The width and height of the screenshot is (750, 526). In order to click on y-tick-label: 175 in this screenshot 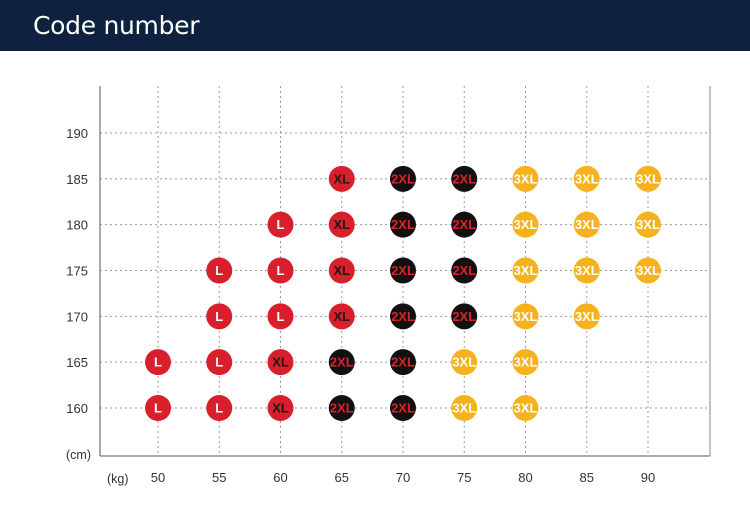, I will do `click(77, 271)`.